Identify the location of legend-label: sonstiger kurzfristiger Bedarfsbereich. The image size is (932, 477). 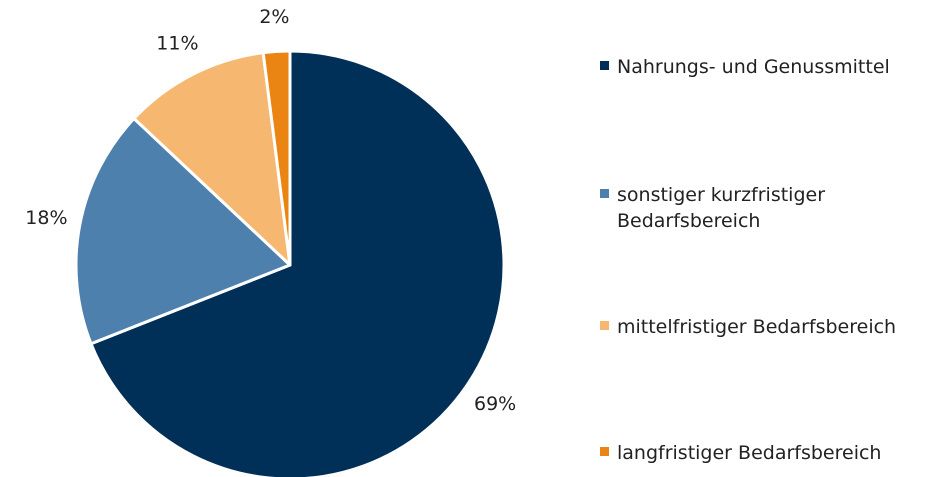
(721, 208).